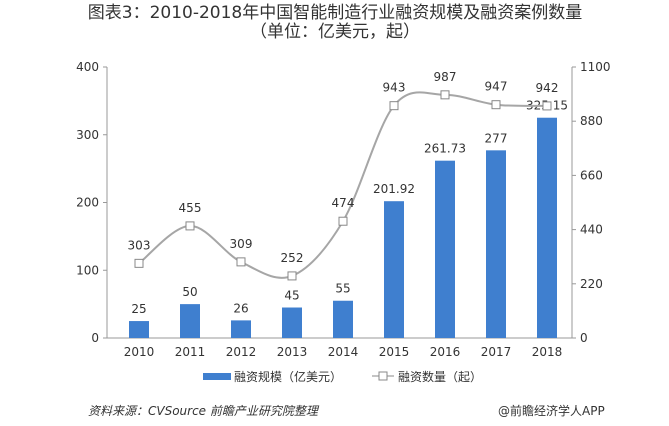 The image size is (669, 426). Describe the element at coordinates (595, 67) in the screenshot. I see `right-tick-label: 1100` at that location.